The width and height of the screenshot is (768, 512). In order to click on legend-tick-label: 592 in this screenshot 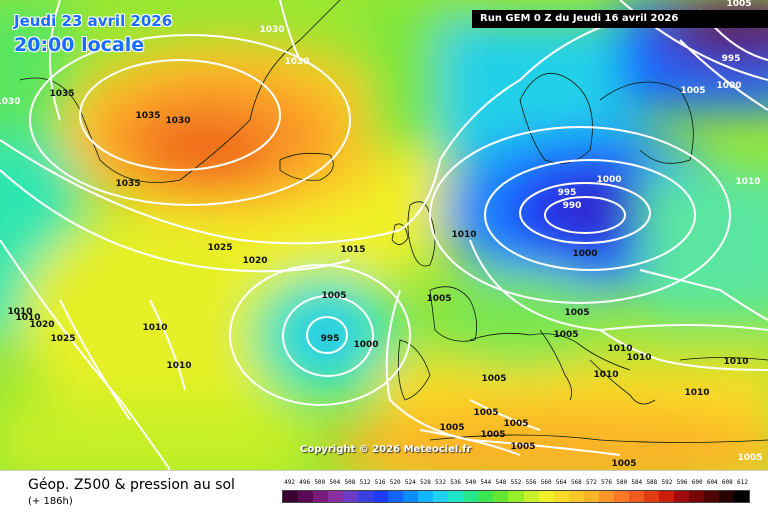, I will do `click(667, 482)`.